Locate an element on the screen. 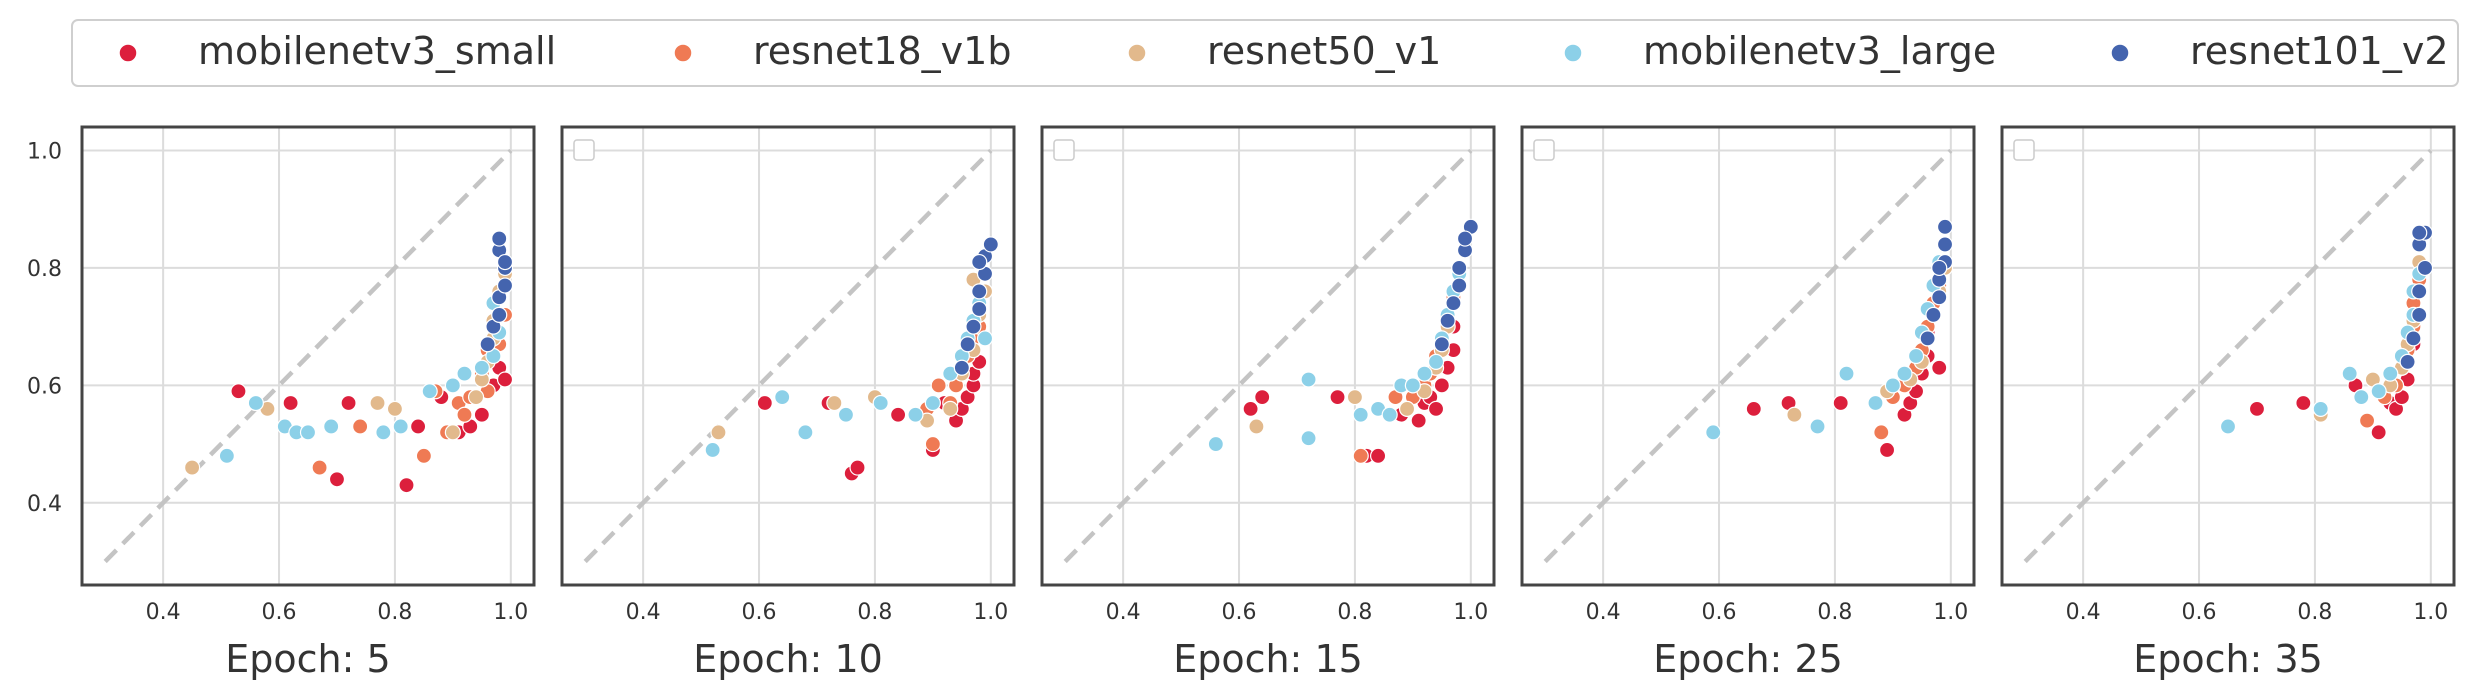  legend-label-resnet50_v1: resnet50_v1 is located at coordinates (1324, 51).